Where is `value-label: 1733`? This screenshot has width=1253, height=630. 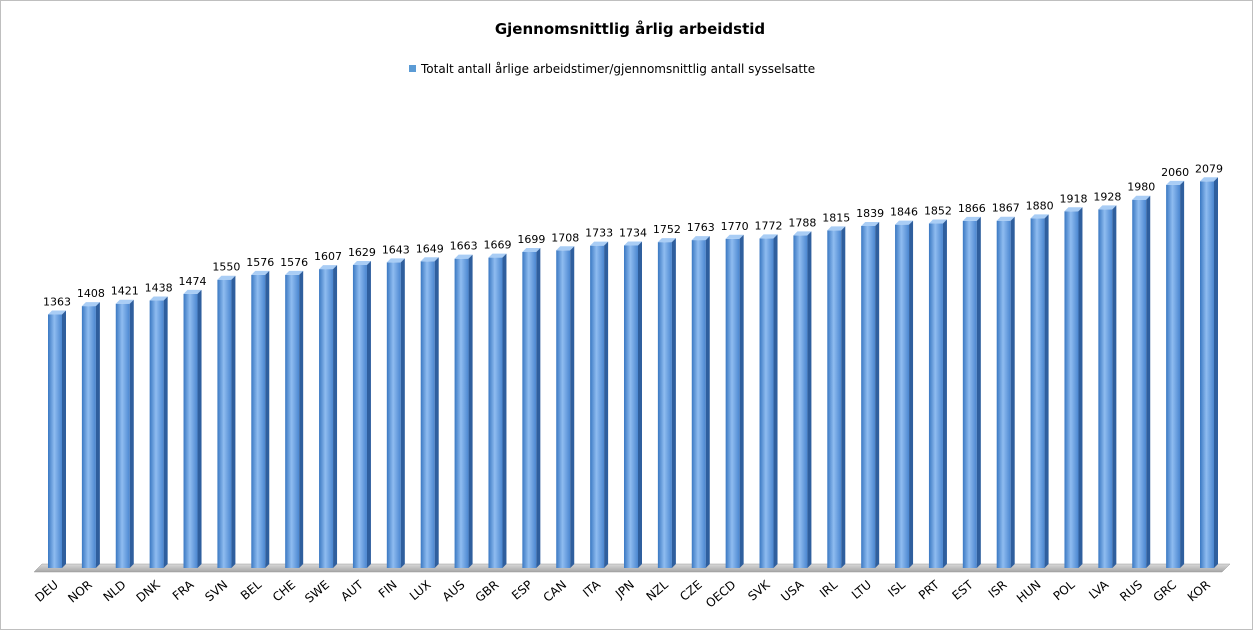 value-label: 1733 is located at coordinates (599, 233).